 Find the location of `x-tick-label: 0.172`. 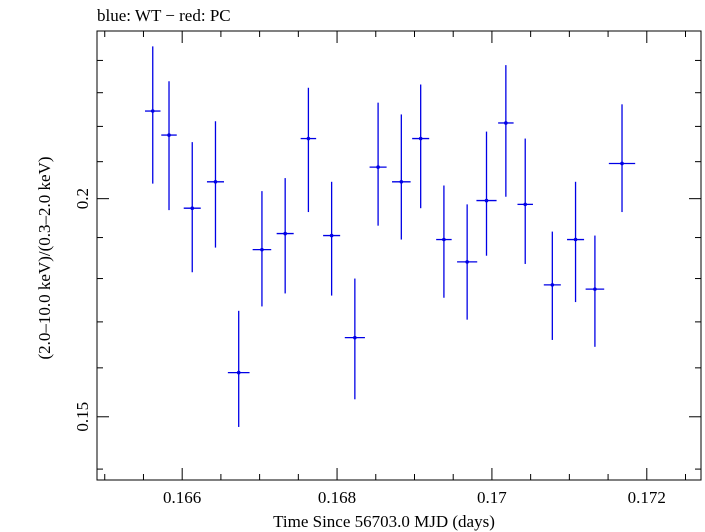

x-tick-label: 0.172 is located at coordinates (647, 497).